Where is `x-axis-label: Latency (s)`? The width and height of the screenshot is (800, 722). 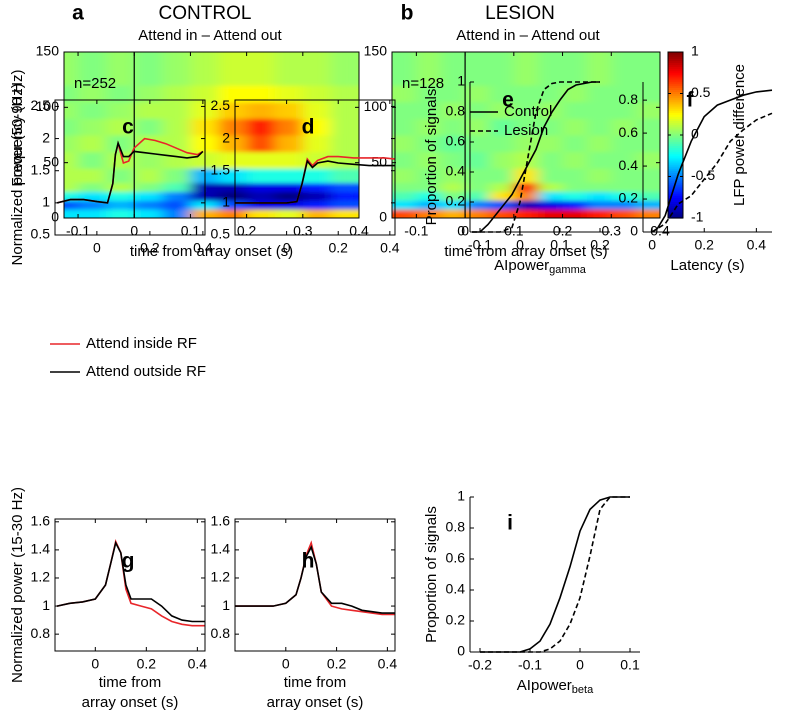
x-axis-label: Latency (s) is located at coordinates (707, 265).